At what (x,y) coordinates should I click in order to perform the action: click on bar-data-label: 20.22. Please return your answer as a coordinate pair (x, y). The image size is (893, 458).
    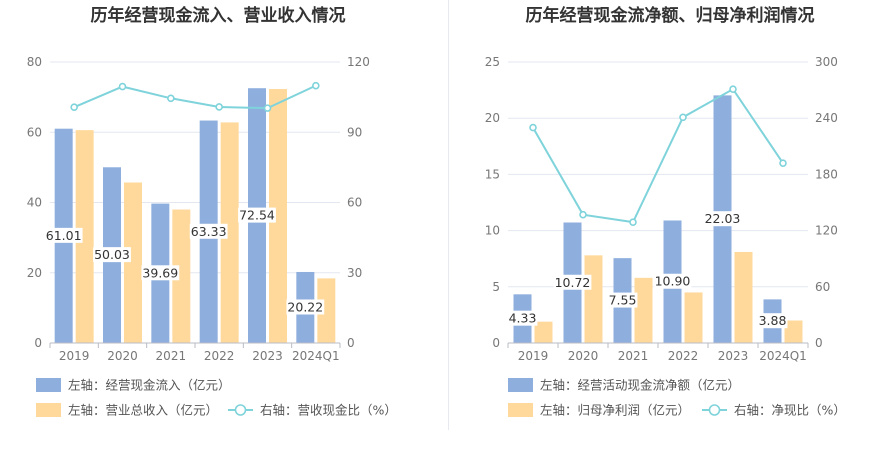
    Looking at the image, I should click on (305, 306).